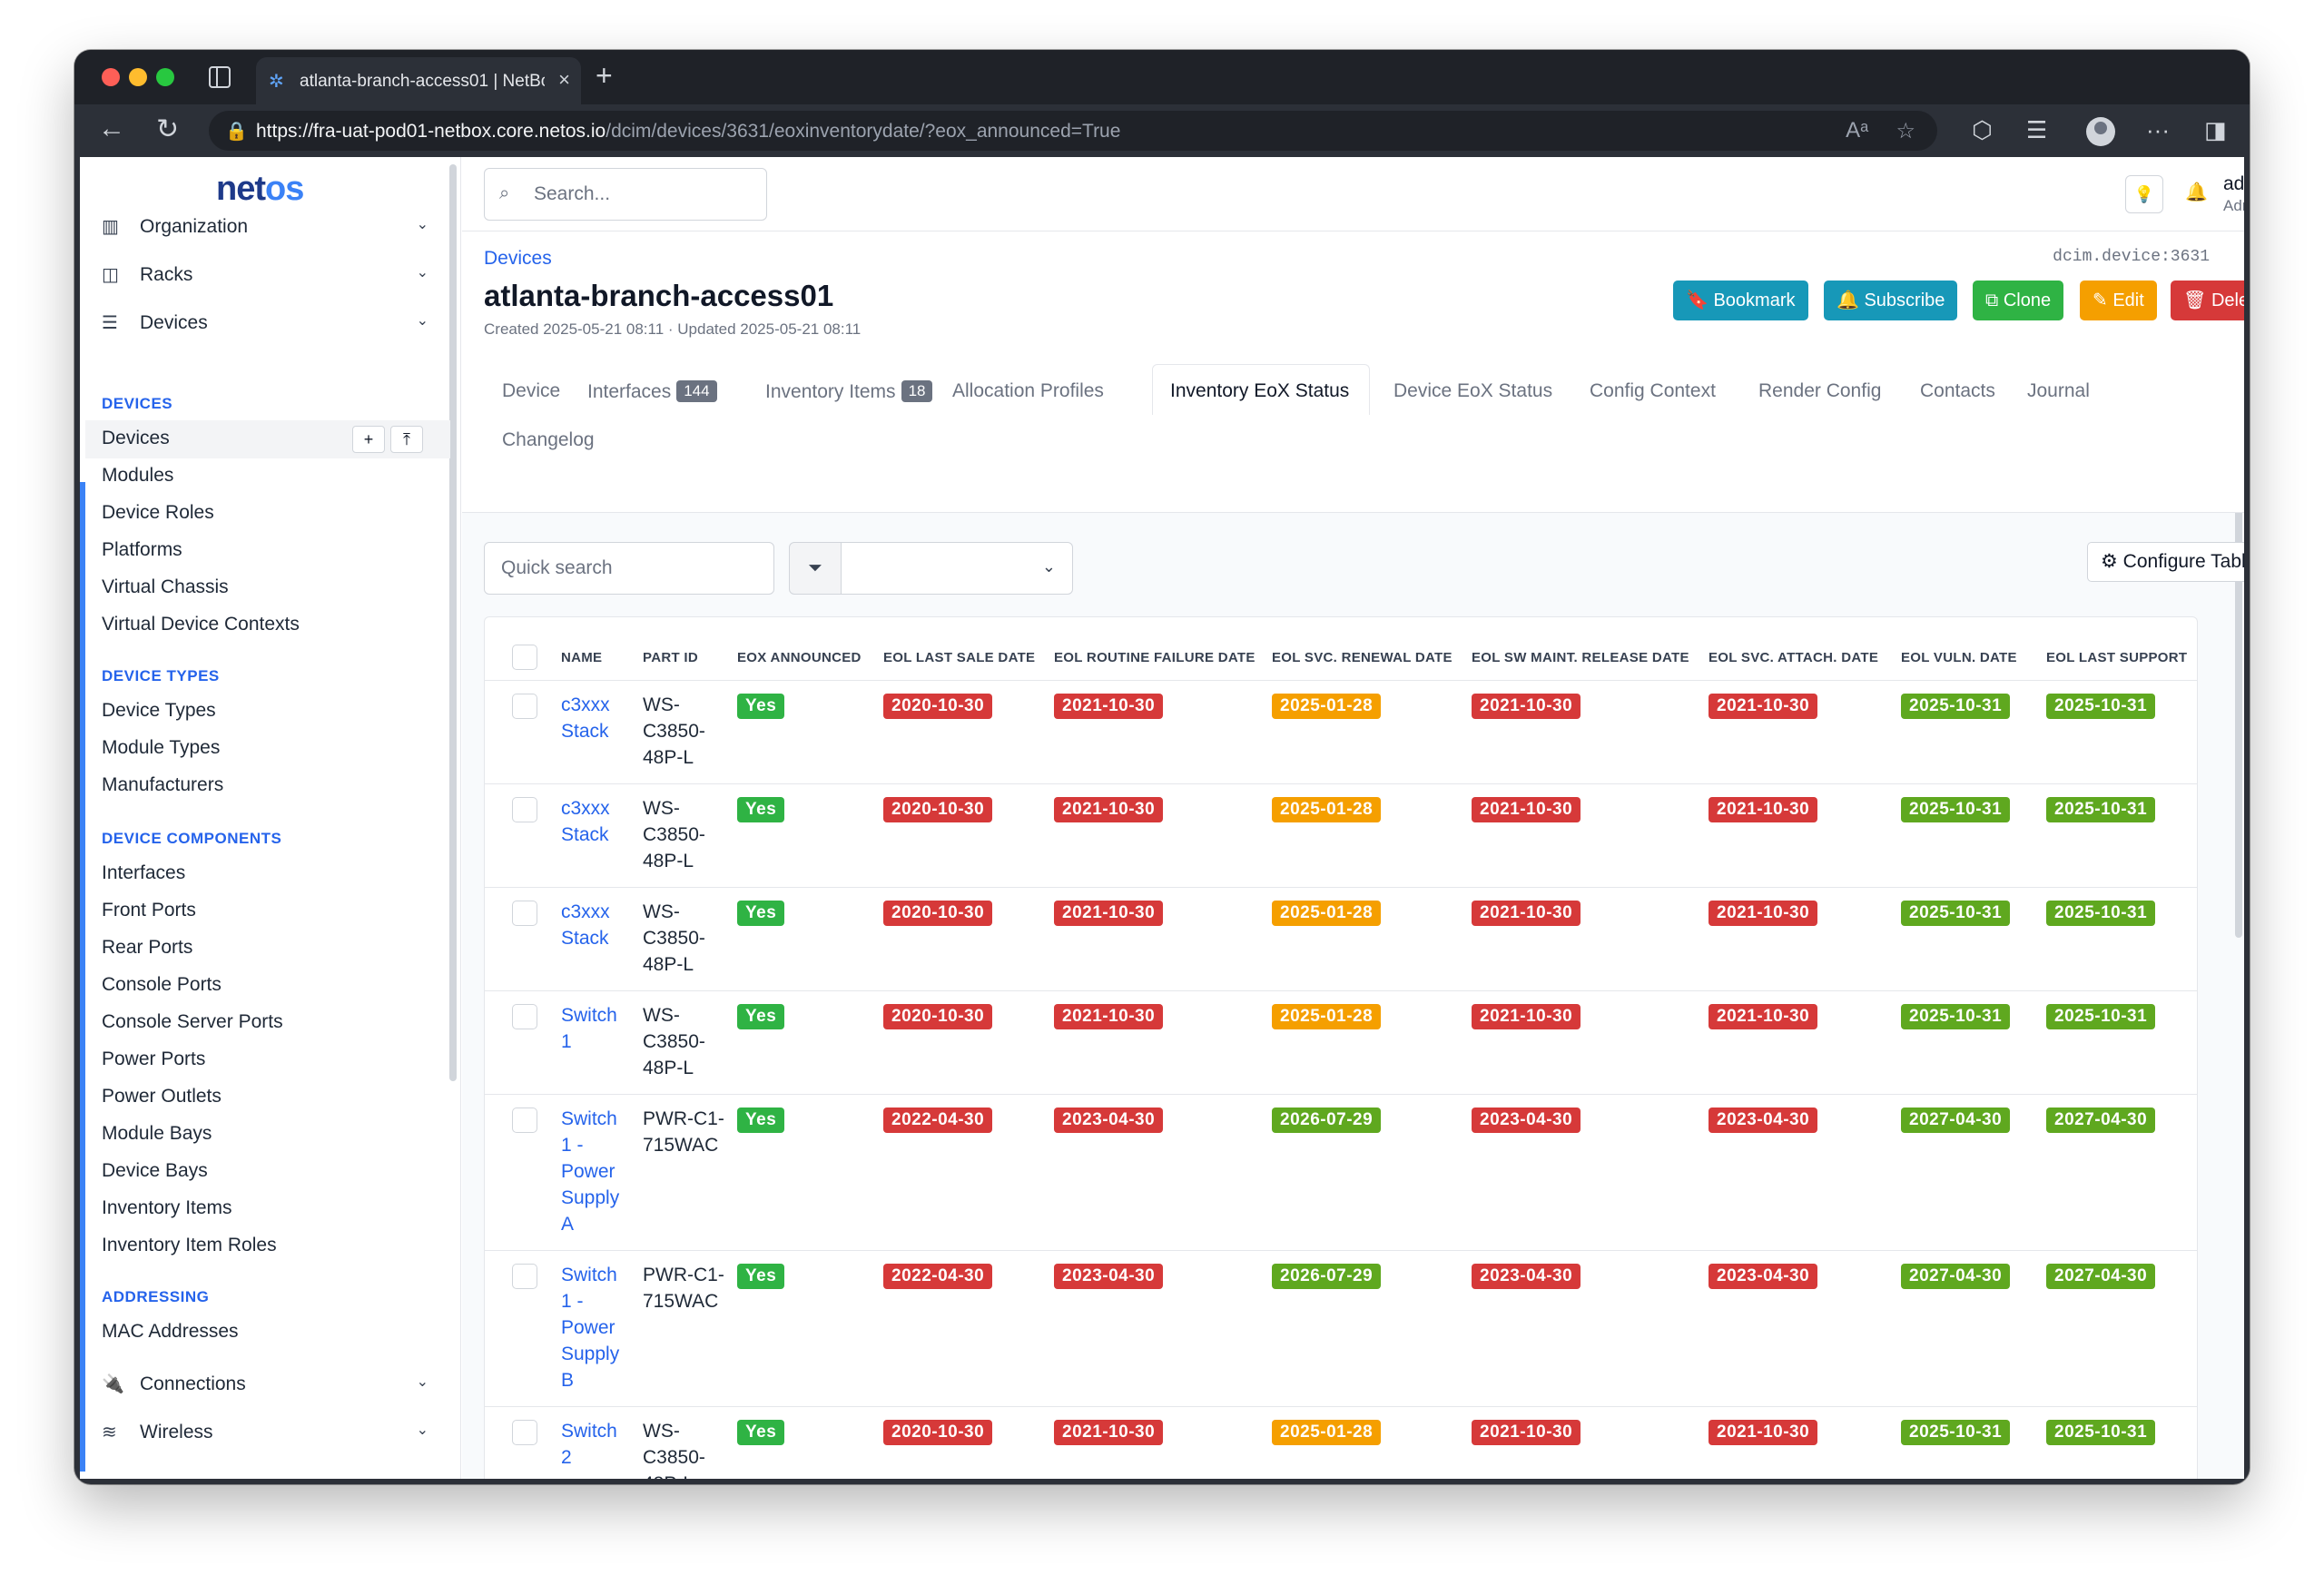  Describe the element at coordinates (1473, 391) in the screenshot. I see `tab-device-eox-status: Device EoX Status` at that location.